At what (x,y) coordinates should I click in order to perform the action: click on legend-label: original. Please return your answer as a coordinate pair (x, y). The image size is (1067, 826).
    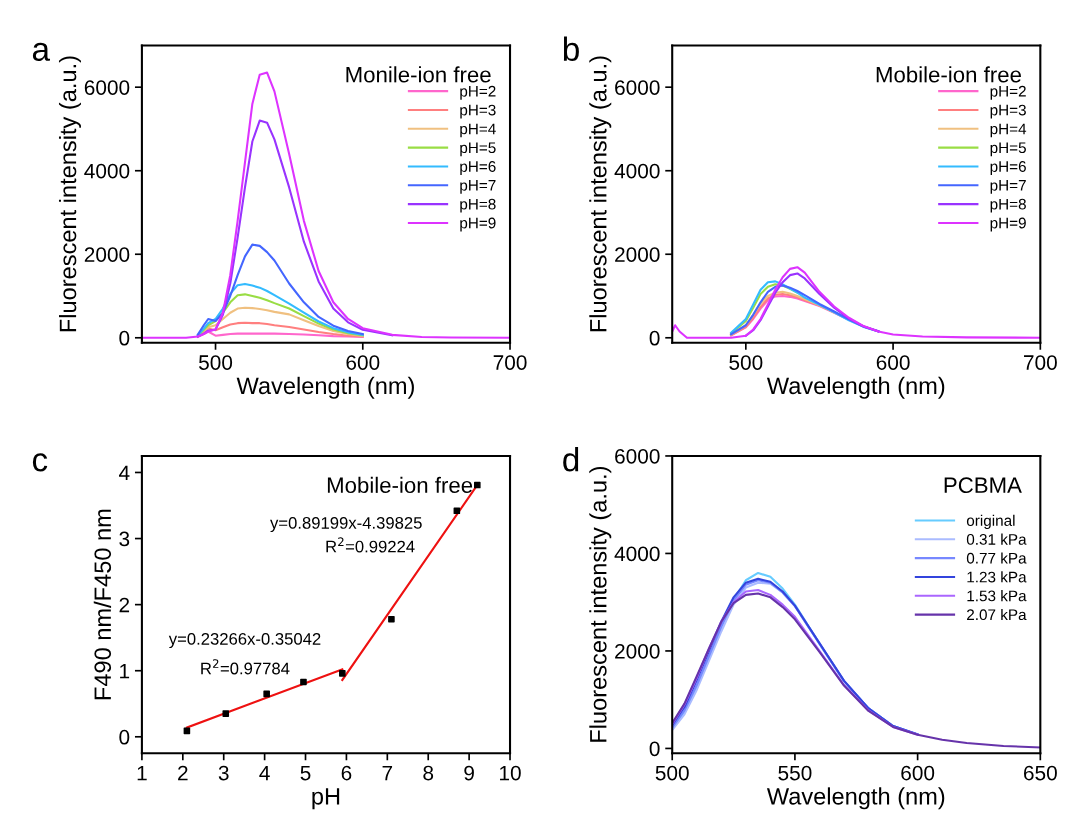
    Looking at the image, I should click on (990, 522).